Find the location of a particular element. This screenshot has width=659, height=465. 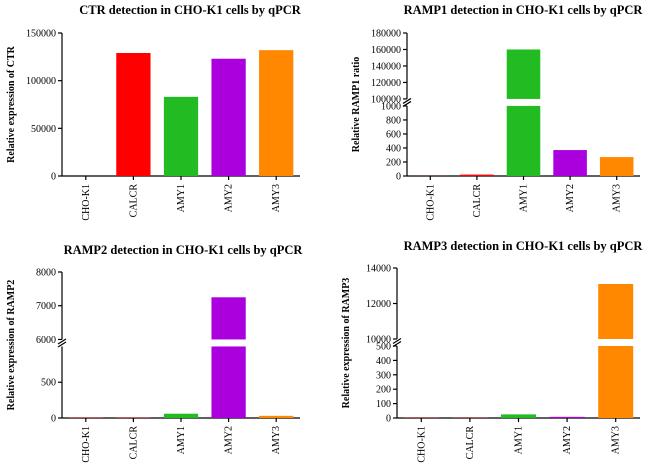

y-tick-label: 180000 is located at coordinates (386, 34).